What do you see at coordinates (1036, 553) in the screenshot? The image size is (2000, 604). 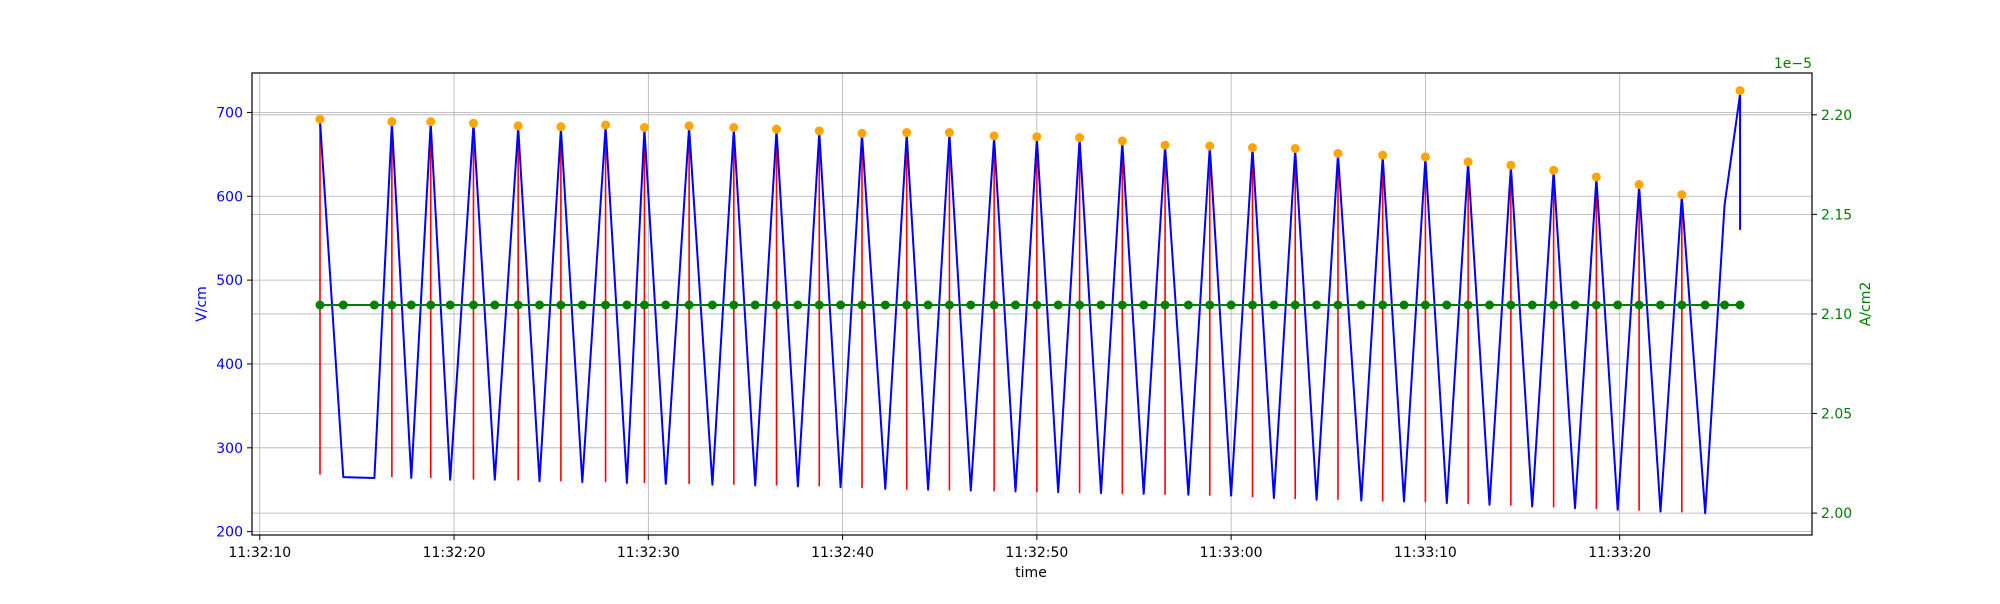 I see `x-tick-label: 11:32:50` at bounding box center [1036, 553].